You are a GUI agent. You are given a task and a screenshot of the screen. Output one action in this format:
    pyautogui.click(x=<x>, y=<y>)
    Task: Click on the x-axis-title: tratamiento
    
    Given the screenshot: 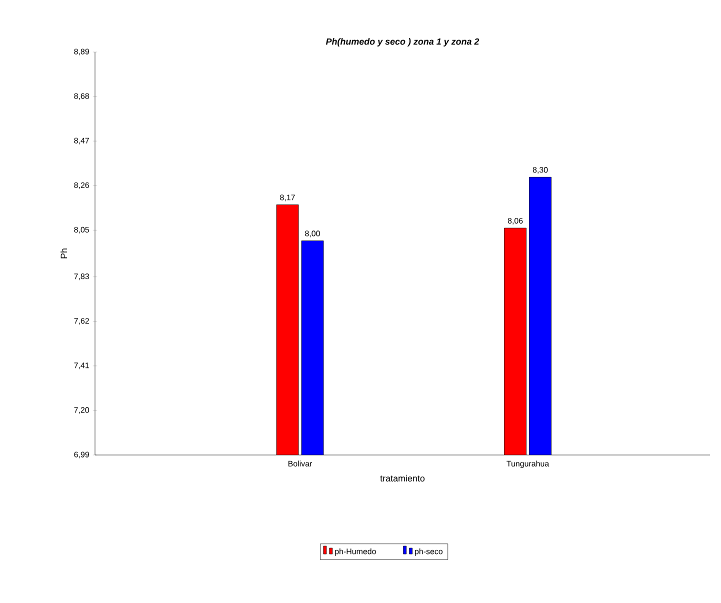 What is the action you would take?
    pyautogui.click(x=402, y=478)
    